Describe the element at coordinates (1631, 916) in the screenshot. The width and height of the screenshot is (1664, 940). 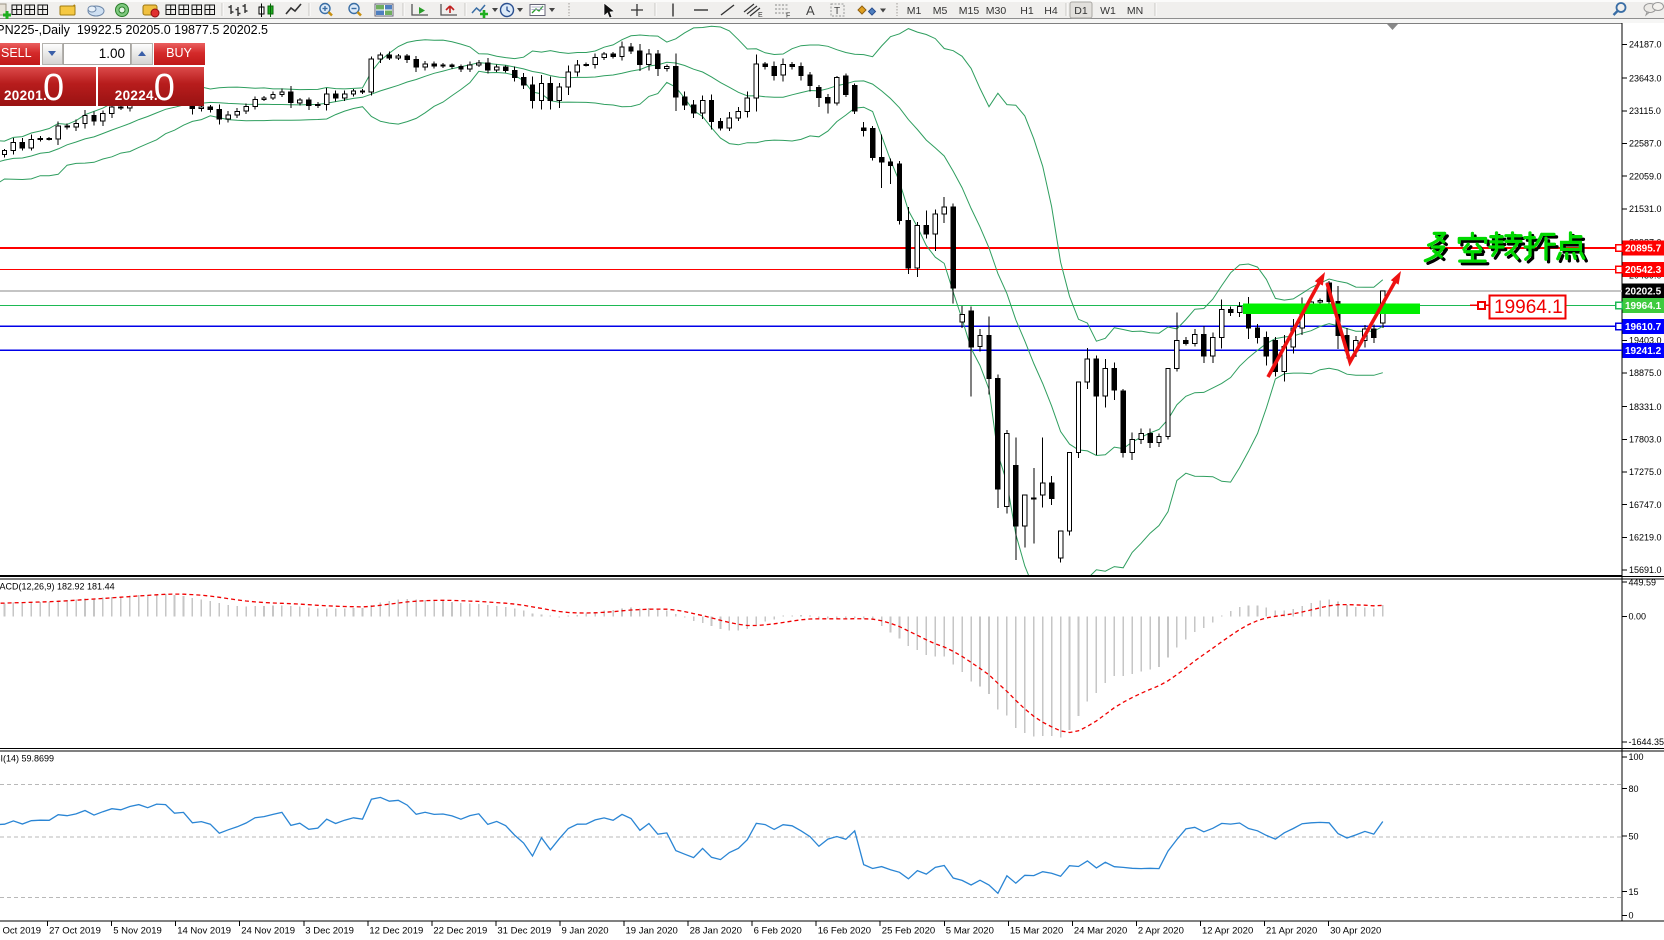
I see `svg-text: 0` at that location.